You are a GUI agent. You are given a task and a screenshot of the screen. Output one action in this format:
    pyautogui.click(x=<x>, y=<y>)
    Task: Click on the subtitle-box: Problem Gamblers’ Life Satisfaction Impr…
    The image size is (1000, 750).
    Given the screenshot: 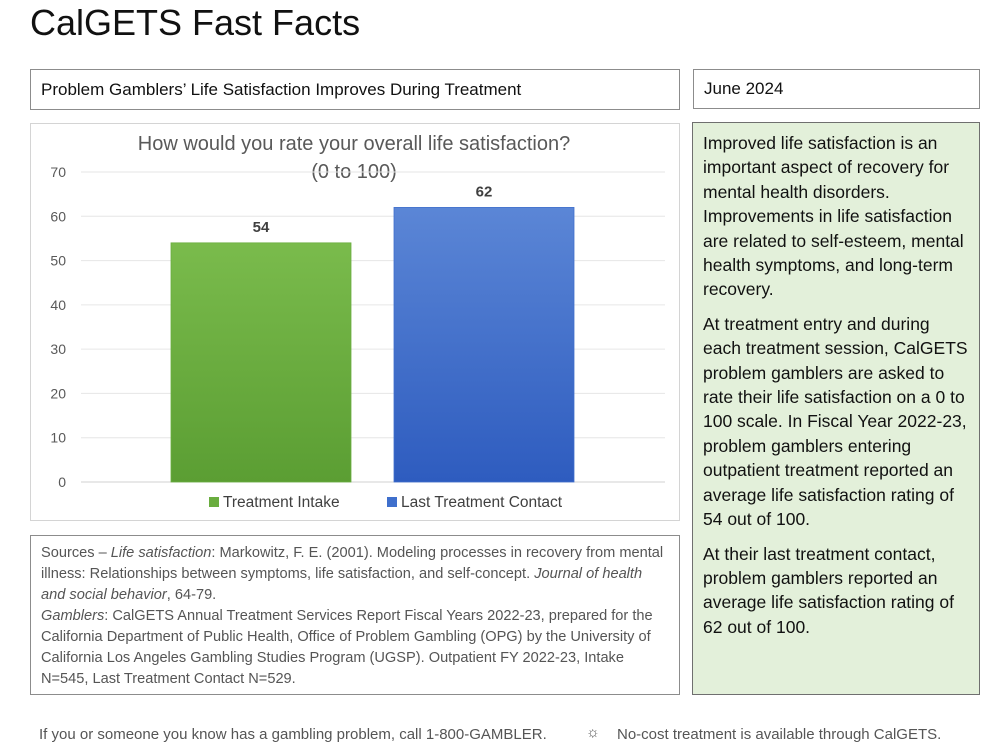 What is the action you would take?
    pyautogui.click(x=355, y=89)
    